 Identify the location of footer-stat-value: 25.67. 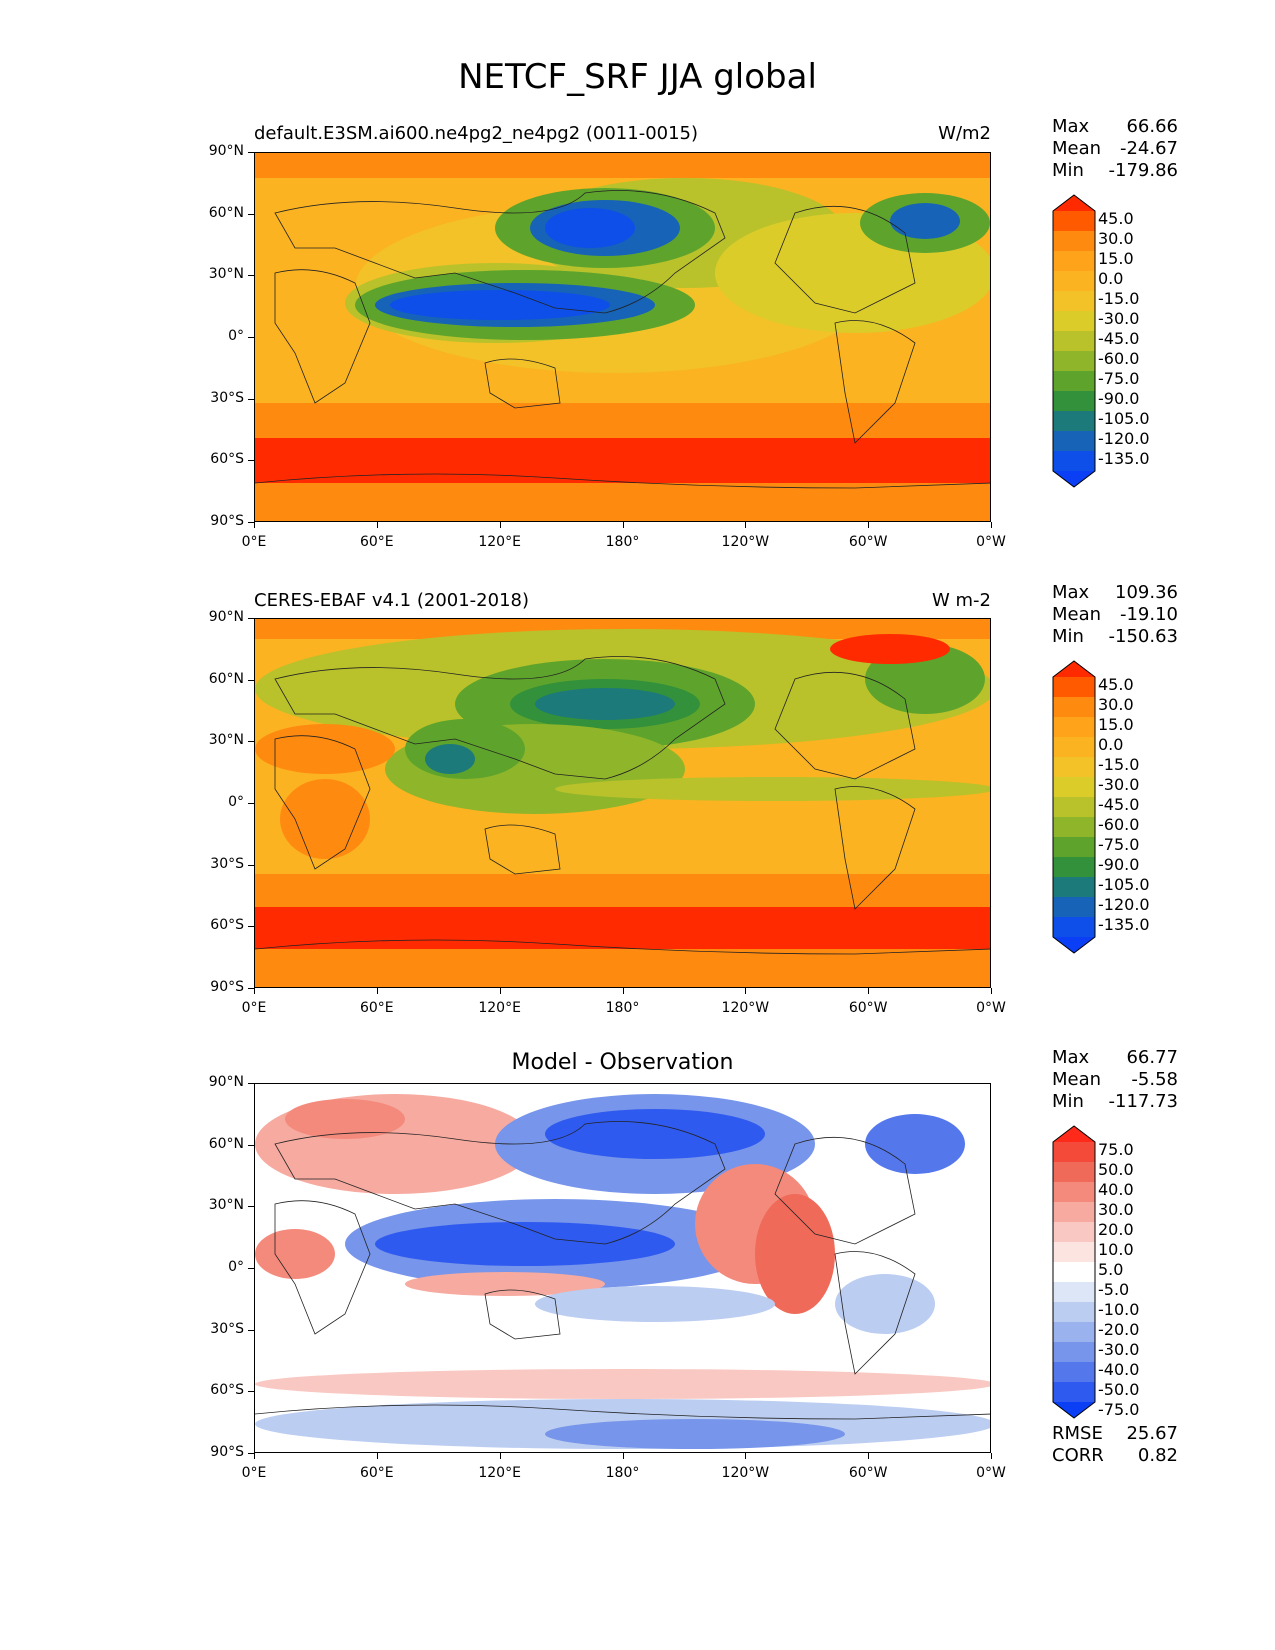
(1152, 1433).